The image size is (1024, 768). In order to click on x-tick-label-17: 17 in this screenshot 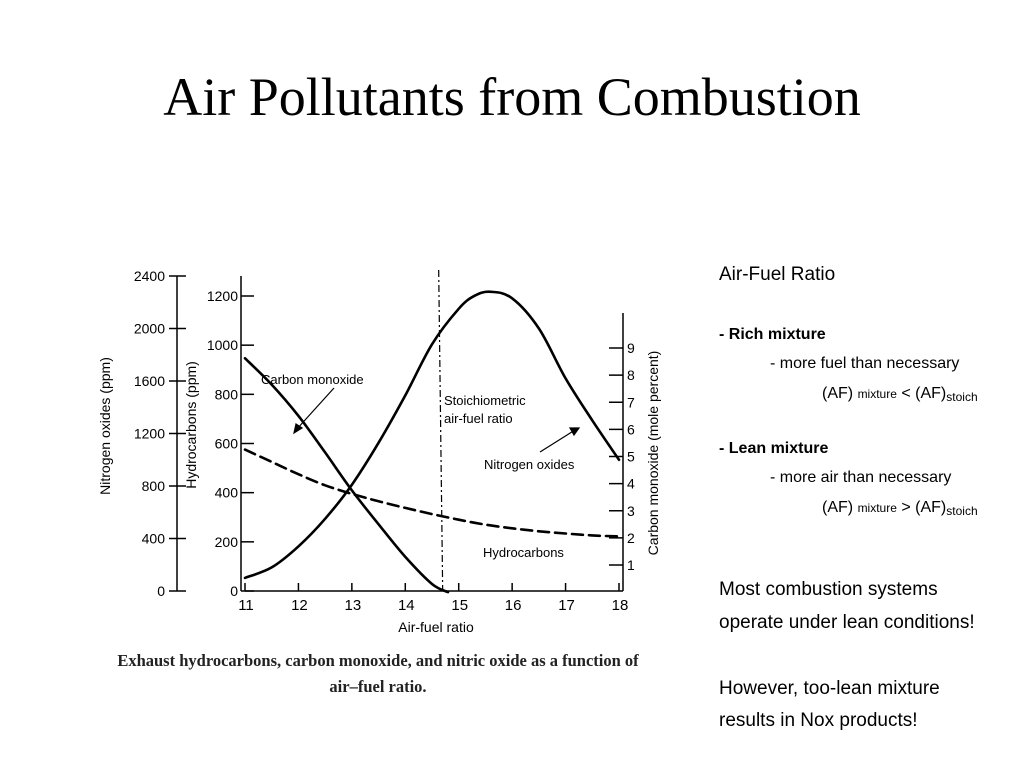, I will do `click(566, 605)`.